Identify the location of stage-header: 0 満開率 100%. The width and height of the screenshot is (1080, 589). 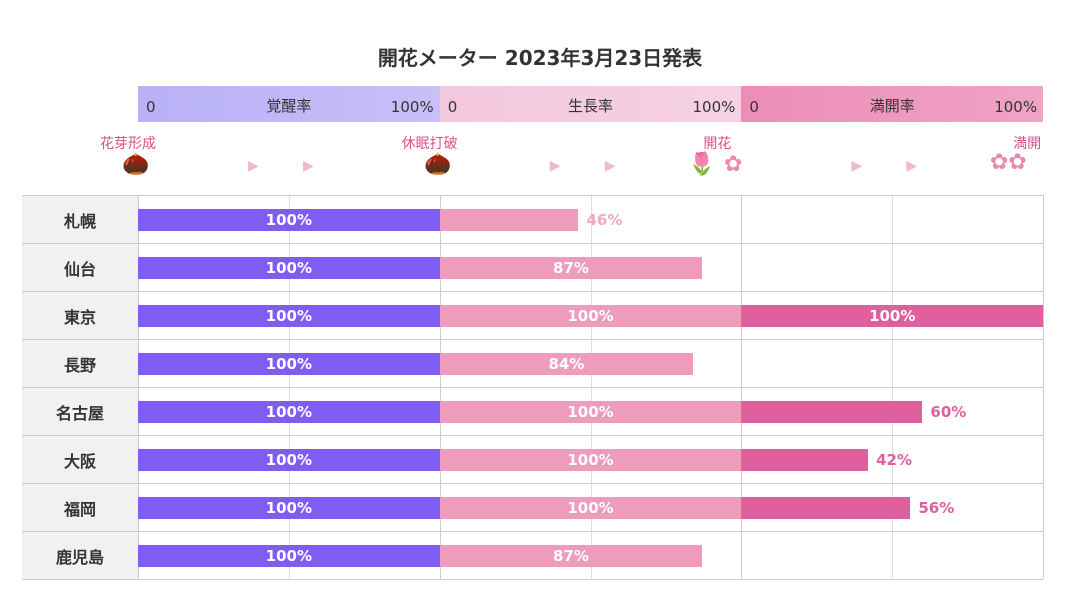
(892, 104).